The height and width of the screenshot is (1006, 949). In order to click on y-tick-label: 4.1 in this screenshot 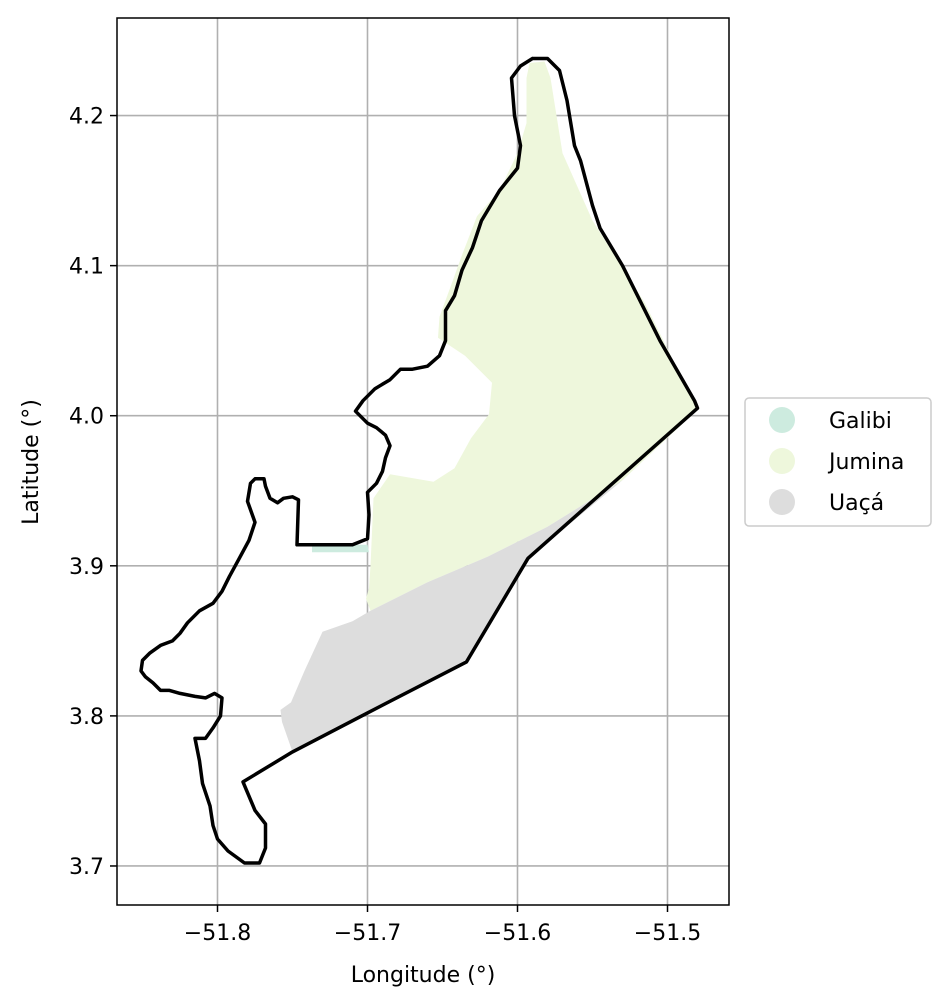, I will do `click(86, 267)`.